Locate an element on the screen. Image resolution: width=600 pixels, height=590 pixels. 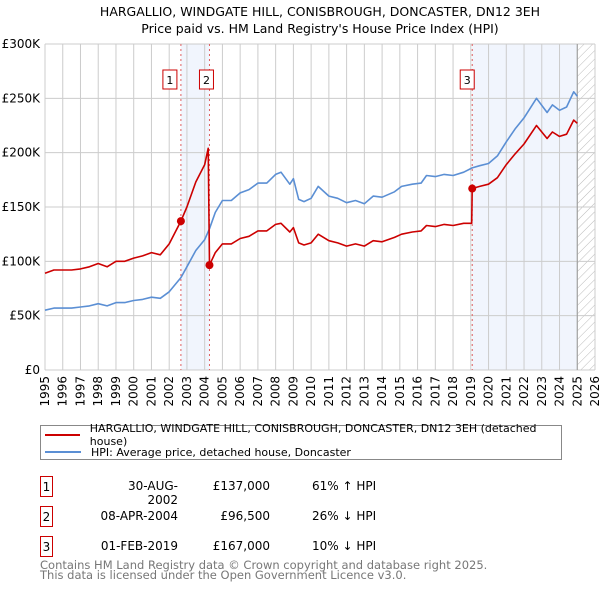
sale-label: 3 is located at coordinates (467, 80).